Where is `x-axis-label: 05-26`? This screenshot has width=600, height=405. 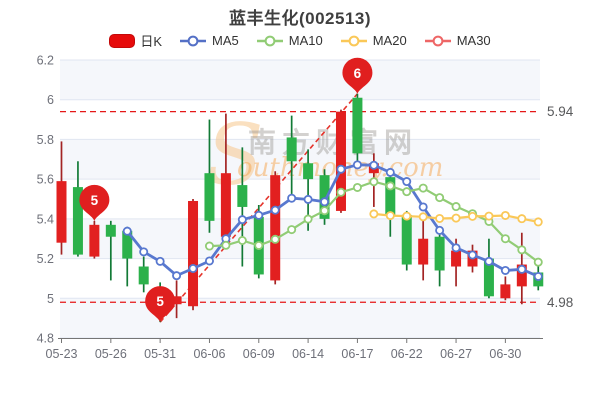 x-axis-label: 05-26 is located at coordinates (111, 354).